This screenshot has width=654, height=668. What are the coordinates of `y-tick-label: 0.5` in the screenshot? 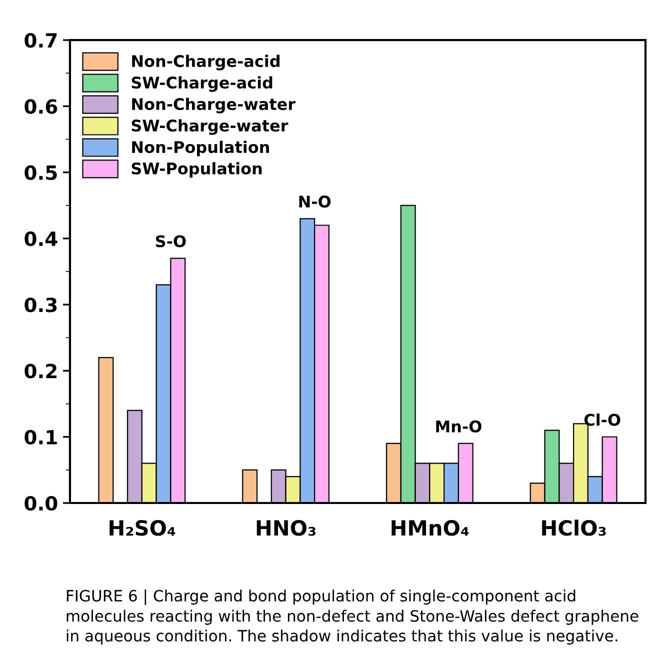 It's located at (40, 172).